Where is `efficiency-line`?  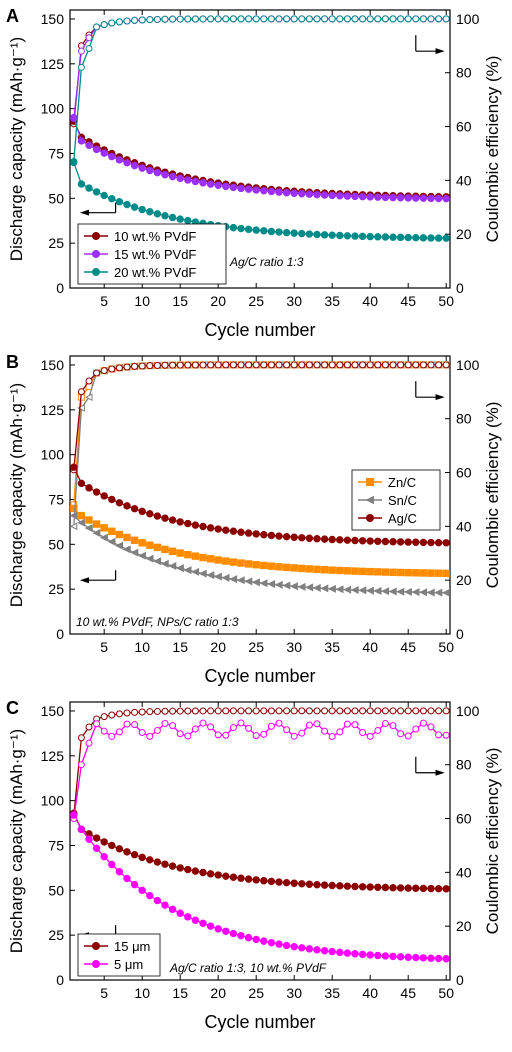 efficiency-line is located at coordinates (260, 90).